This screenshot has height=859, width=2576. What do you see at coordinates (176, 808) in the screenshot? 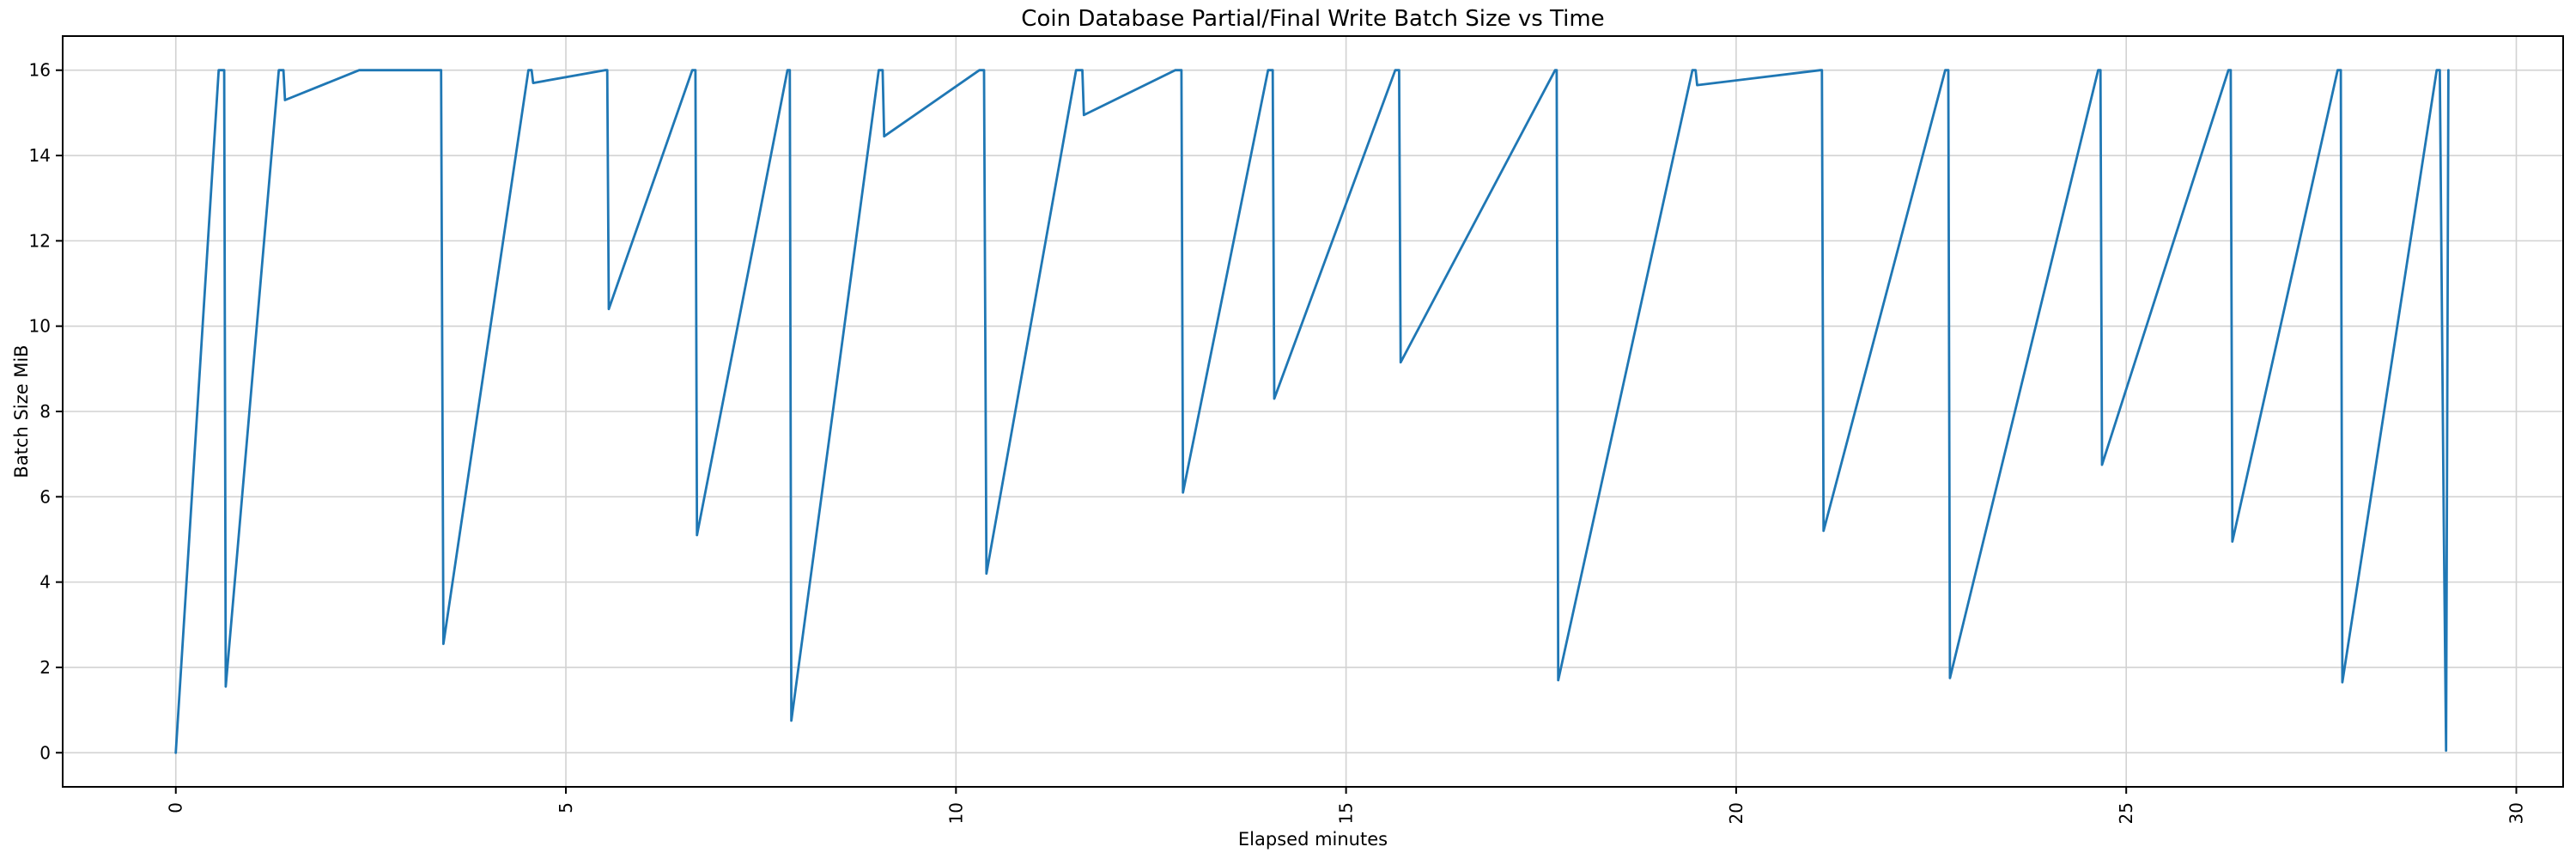
I see `x-tick-label-0: 0` at bounding box center [176, 808].